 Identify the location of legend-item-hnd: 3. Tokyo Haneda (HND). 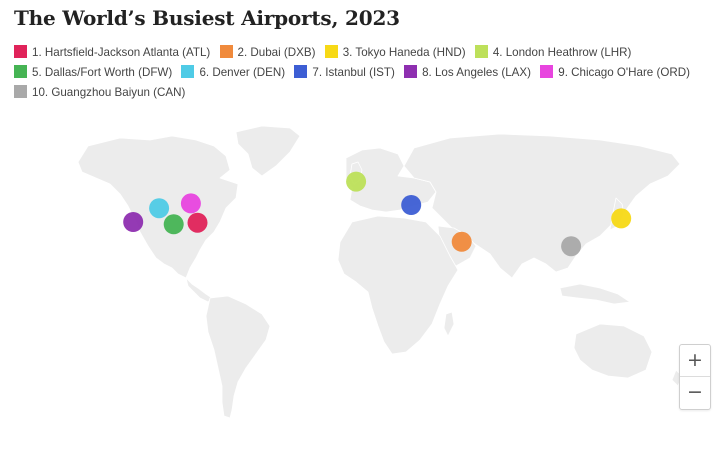
(395, 52).